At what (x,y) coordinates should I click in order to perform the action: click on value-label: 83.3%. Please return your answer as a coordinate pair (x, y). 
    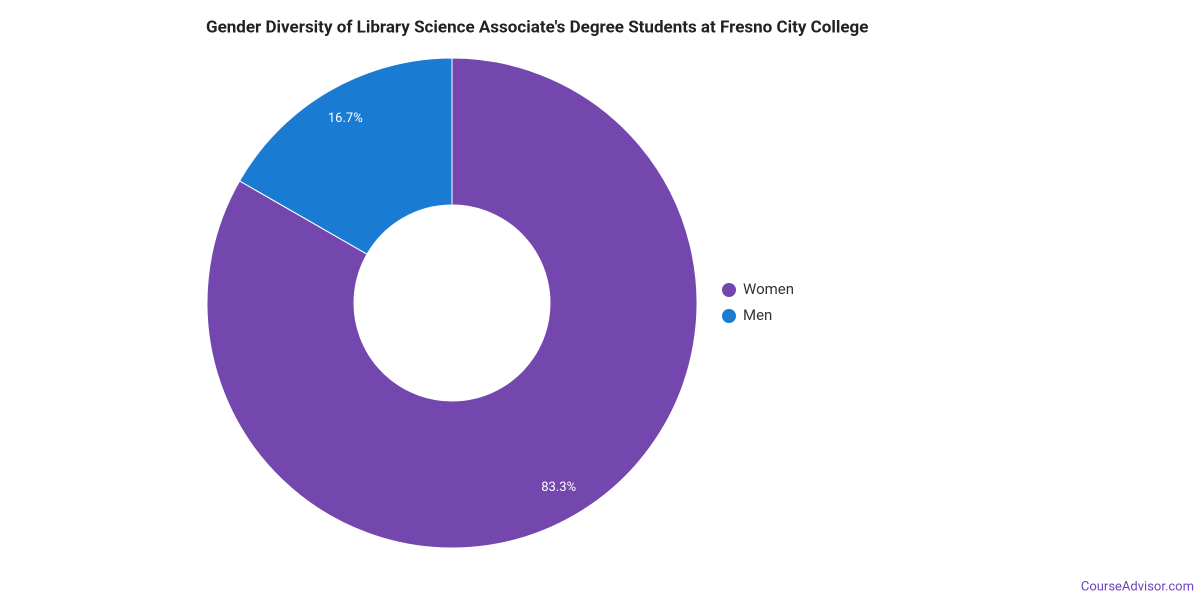
    Looking at the image, I should click on (558, 487).